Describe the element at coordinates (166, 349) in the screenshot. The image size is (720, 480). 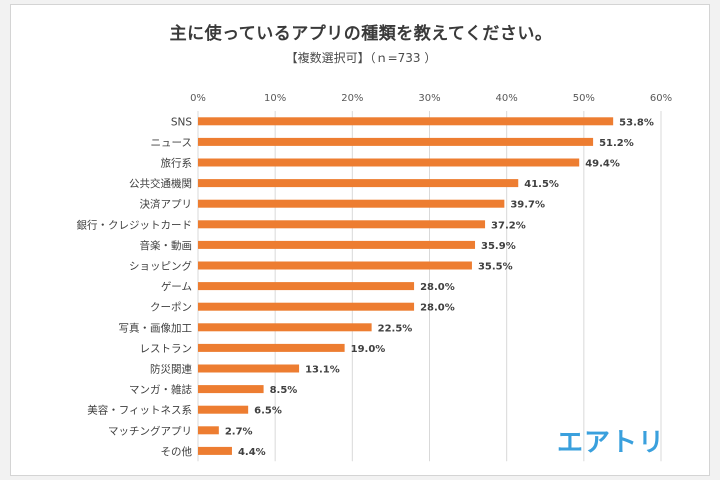
I see `category-label: レストラン` at that location.